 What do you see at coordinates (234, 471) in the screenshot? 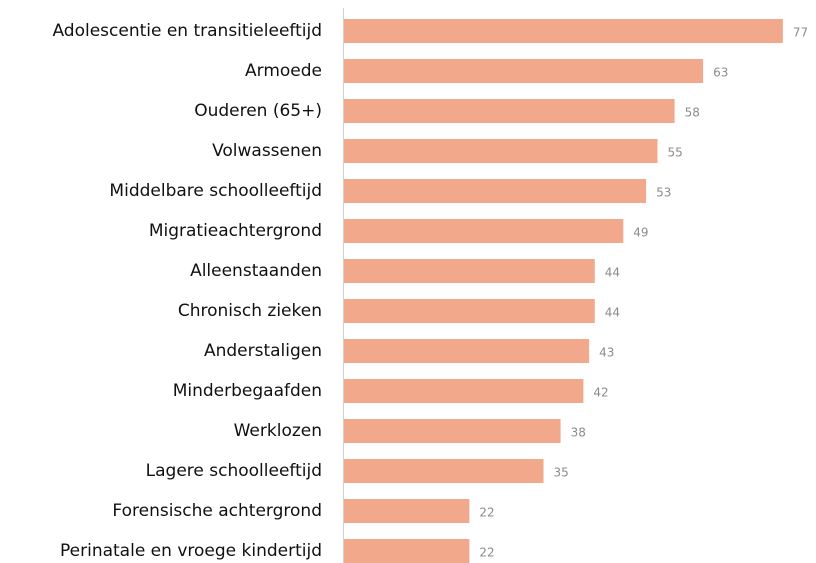
I see `category-label: Lagere schoolleeftijd` at bounding box center [234, 471].